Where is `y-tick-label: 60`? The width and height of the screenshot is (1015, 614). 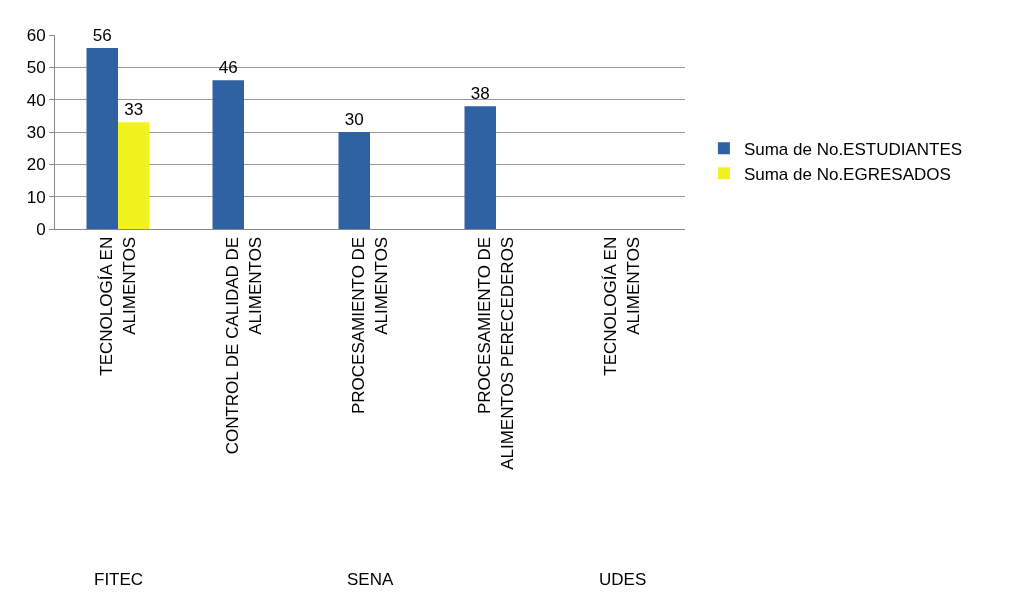 y-tick-label: 60 is located at coordinates (36, 35).